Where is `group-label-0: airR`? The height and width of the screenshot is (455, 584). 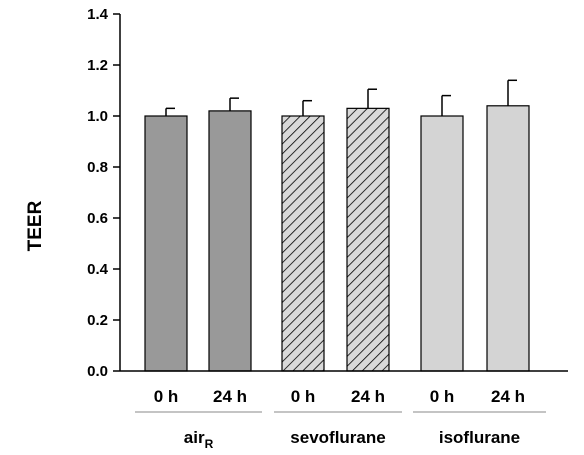 group-label-0: airR is located at coordinates (199, 439).